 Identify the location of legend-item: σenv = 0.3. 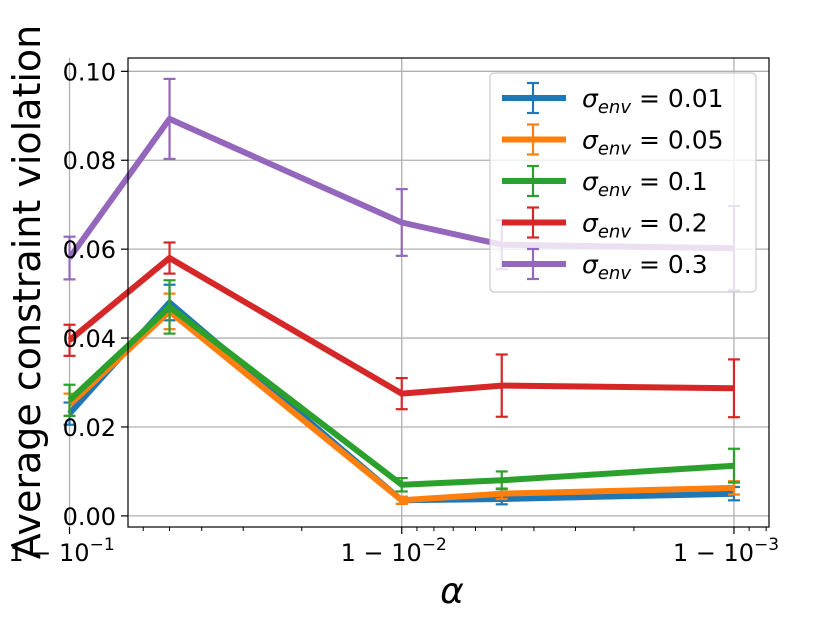
(605, 265).